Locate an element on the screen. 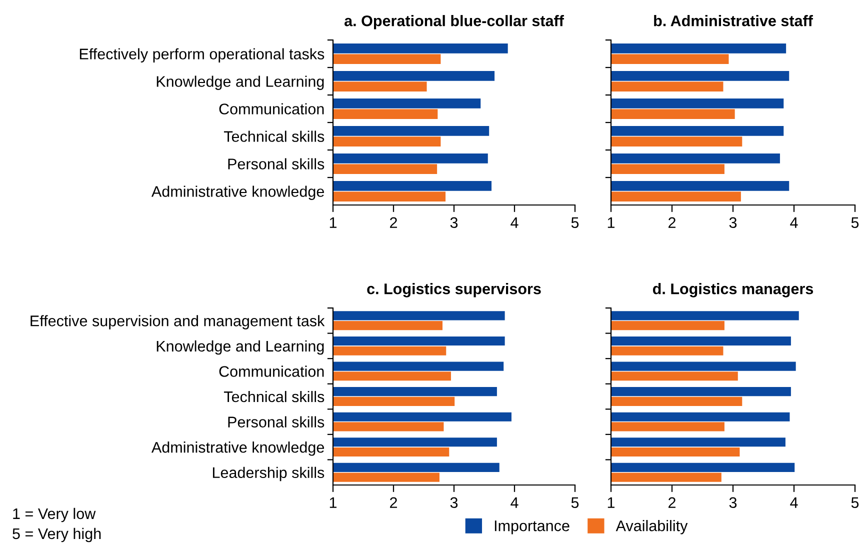 This screenshot has height=548, width=861. chart-title: a. Operational blue-collar staff is located at coordinates (454, 22).